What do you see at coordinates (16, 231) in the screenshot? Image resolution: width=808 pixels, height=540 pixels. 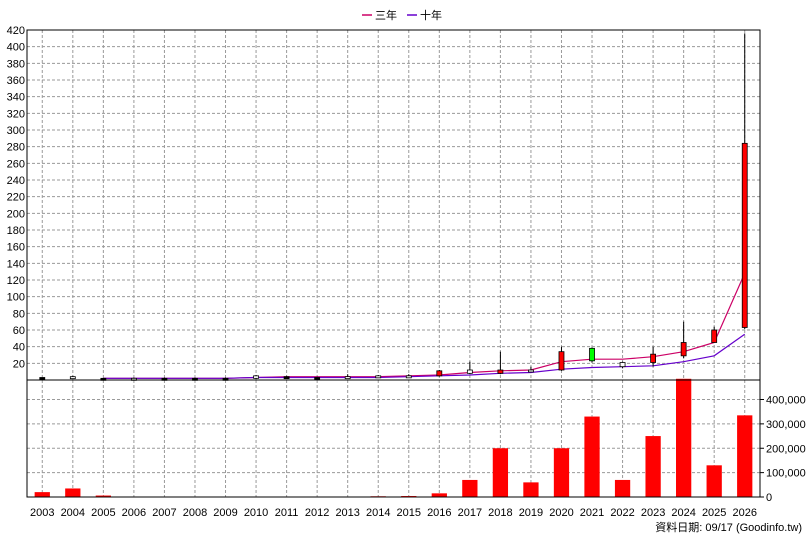 I see `y-tick-label: 180` at bounding box center [16, 231].